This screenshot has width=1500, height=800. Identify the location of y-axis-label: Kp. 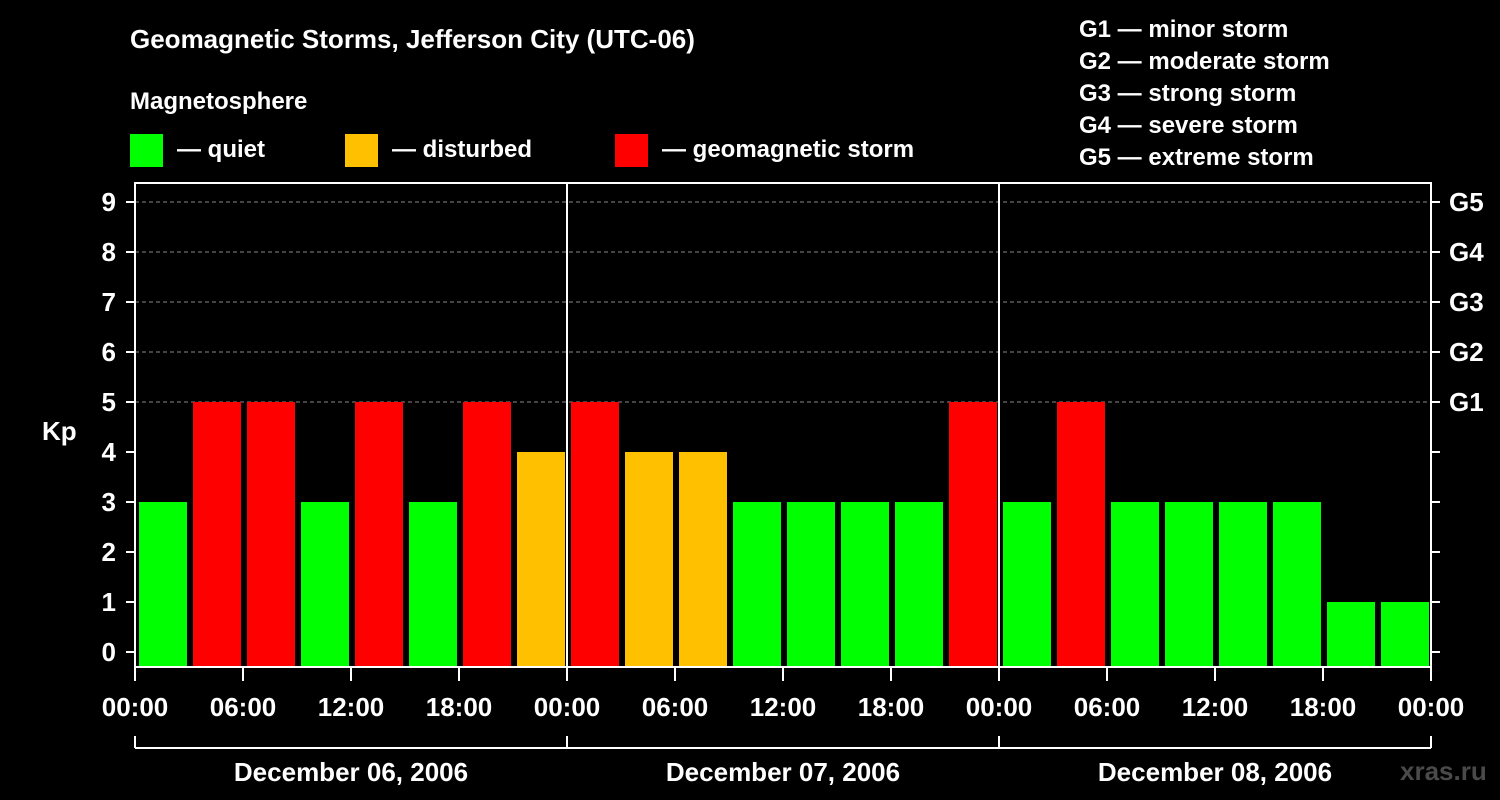
(59, 431).